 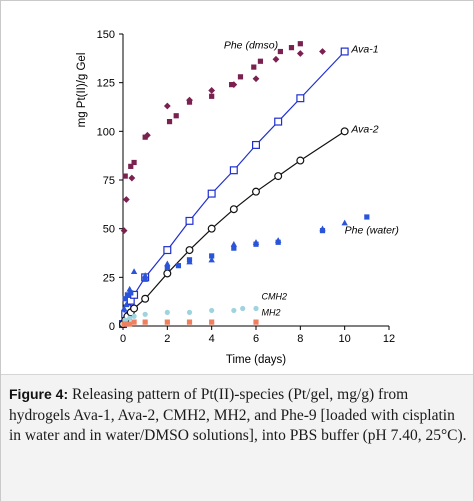 I want to click on x-tick-label: 10, so click(x=345, y=339).